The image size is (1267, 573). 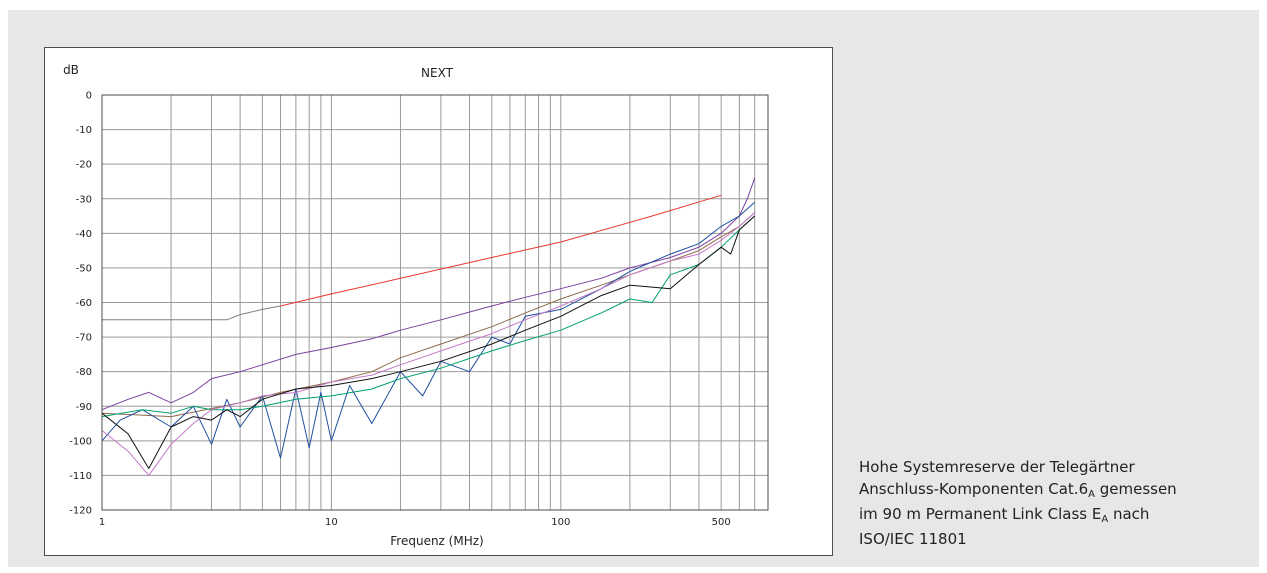 I want to click on caption-line-2a: Anschluss-Komponenten Cat.6, so click(x=974, y=489).